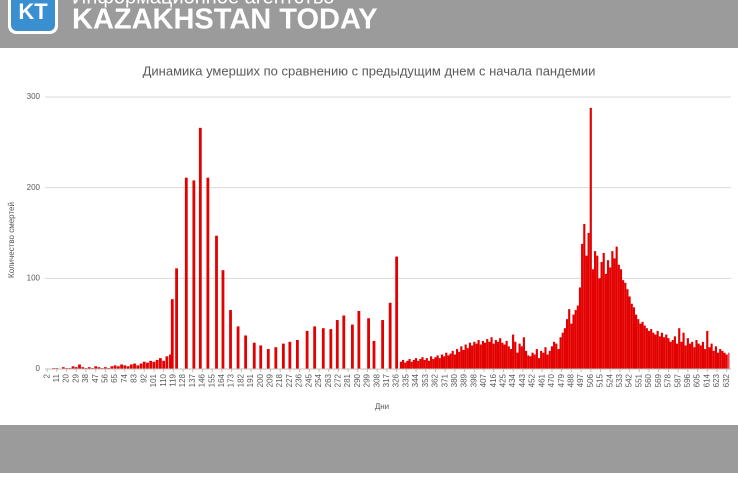  What do you see at coordinates (609, 380) in the screenshot?
I see `x-tick-label: 524` at bounding box center [609, 380].